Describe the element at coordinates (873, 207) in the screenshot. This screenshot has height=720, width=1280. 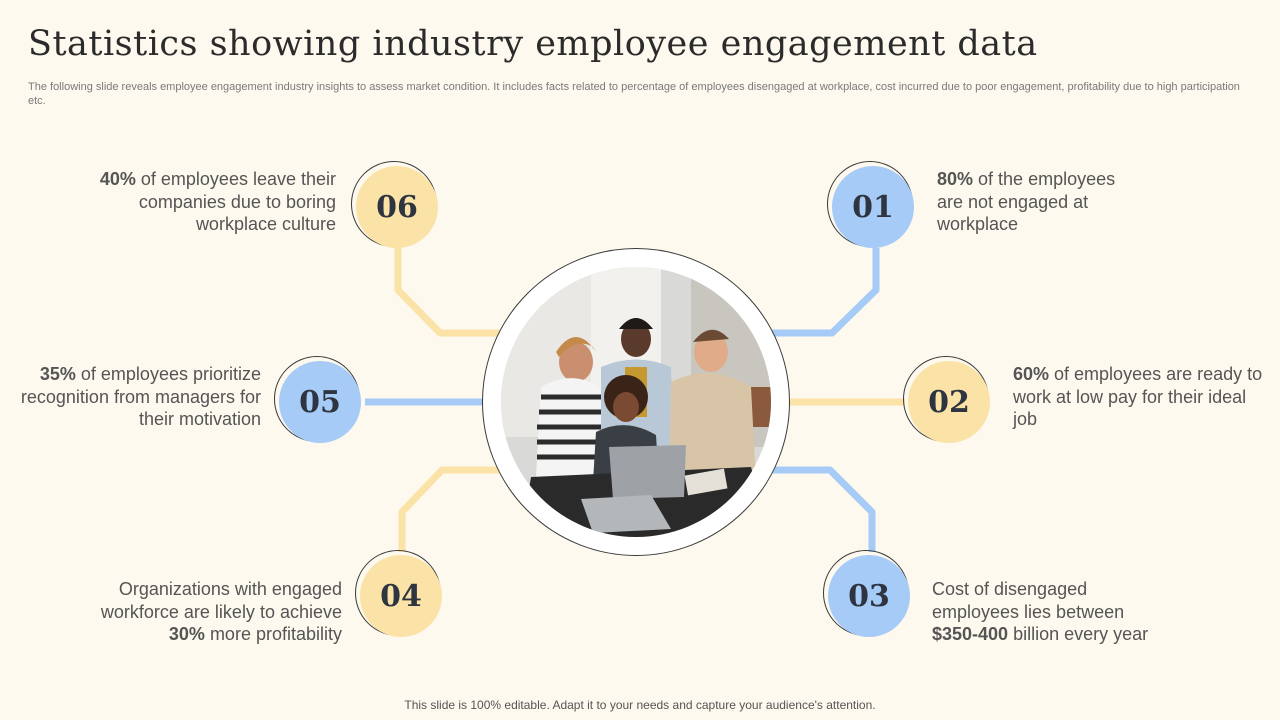
I see `badge-01-number: 01` at that location.